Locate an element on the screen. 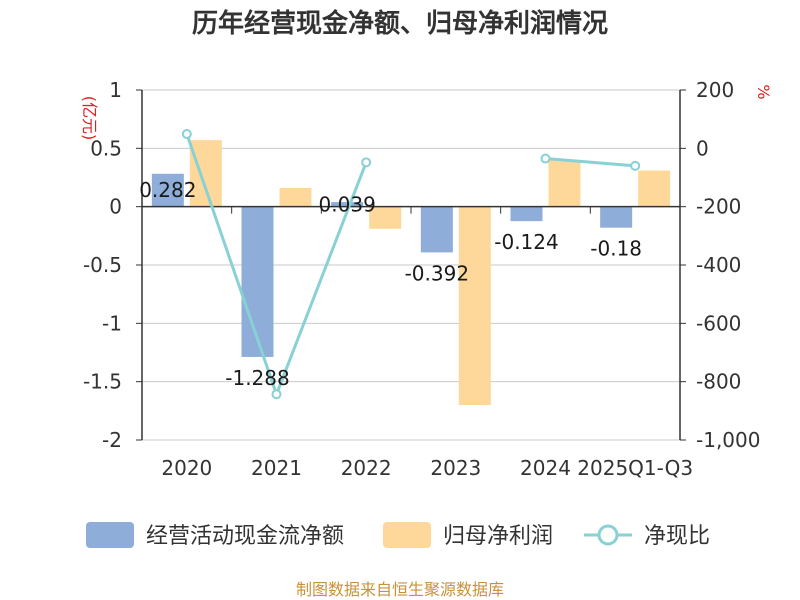 This screenshot has height=600, width=800. legend-item-cash: 经营活动现金流净额 is located at coordinates (215, 535).